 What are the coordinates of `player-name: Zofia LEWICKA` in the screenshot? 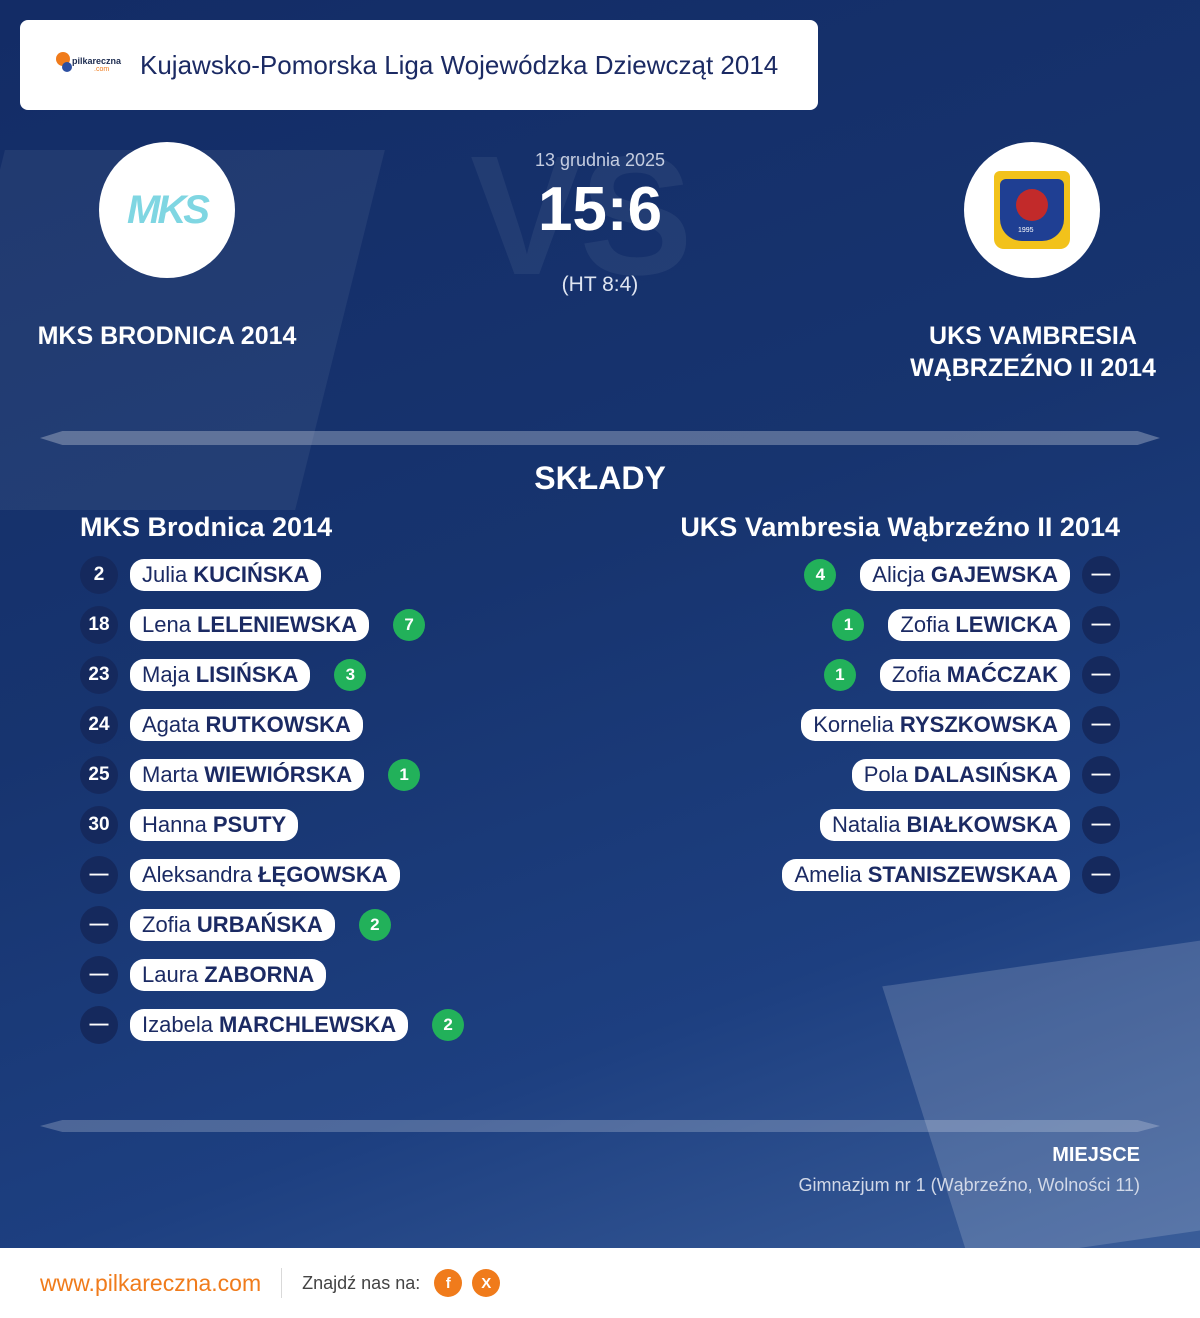 It's located at (979, 625).